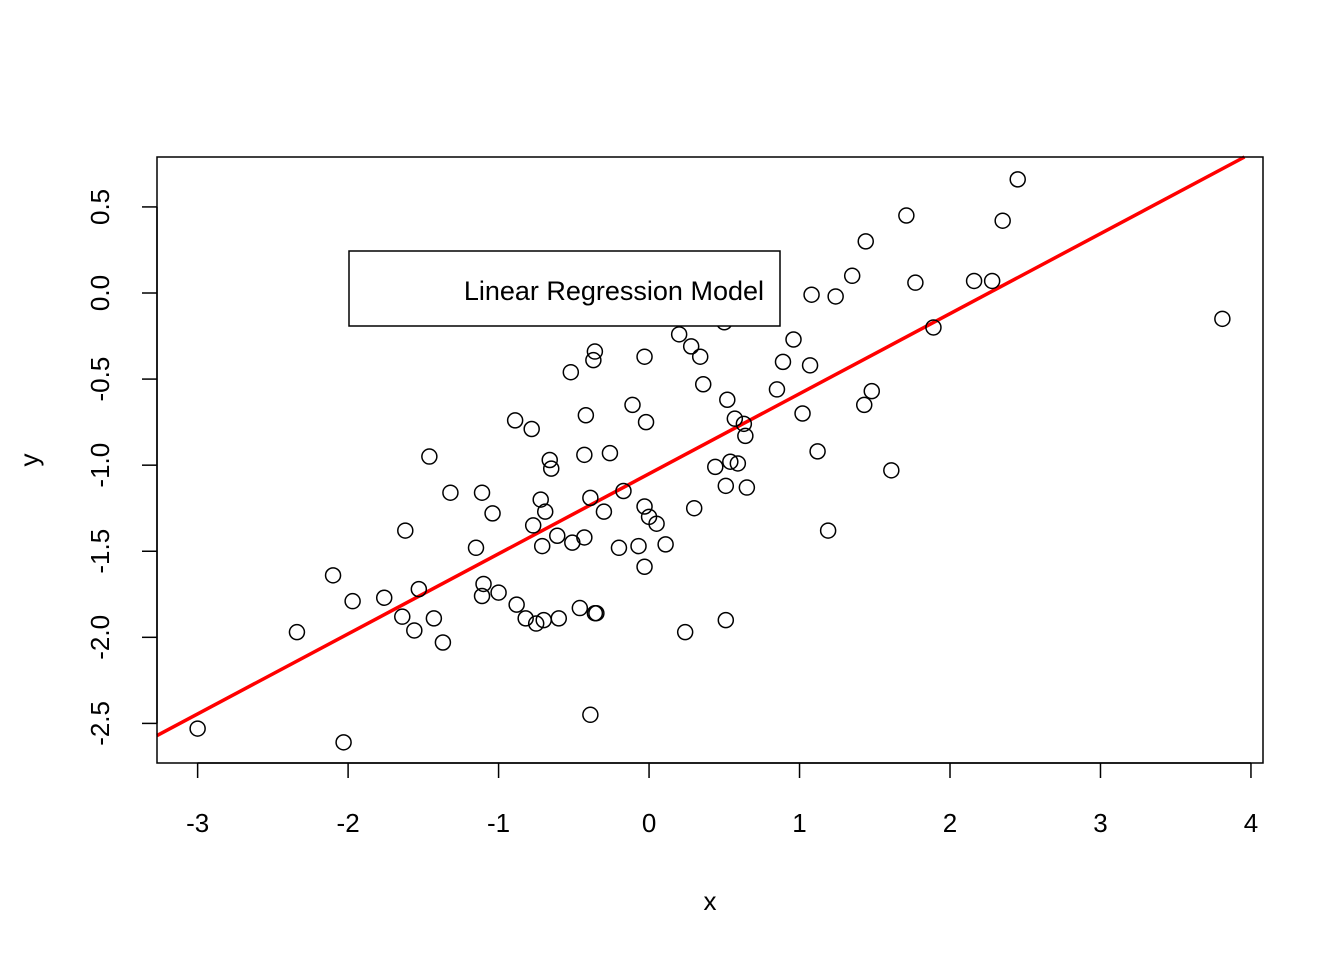  Describe the element at coordinates (614, 291) in the screenshot. I see `legend-text: Linear Regression Model` at that location.